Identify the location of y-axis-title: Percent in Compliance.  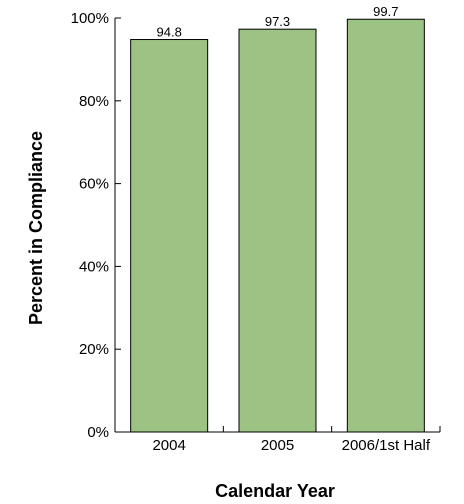
(36, 228).